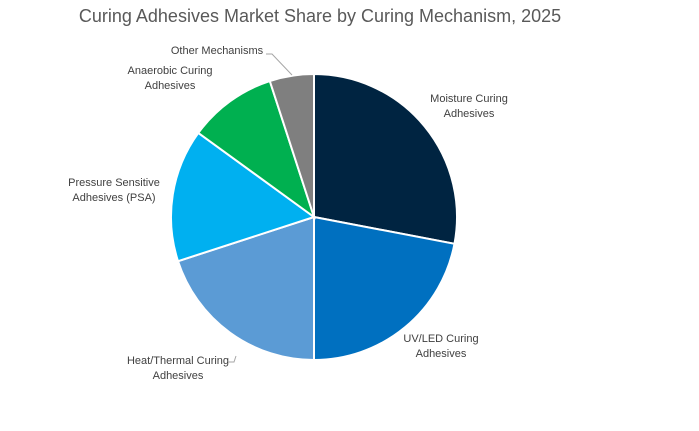  What do you see at coordinates (440, 346) in the screenshot?
I see `slice-label-1: UV/LED Curing Adhesives` at bounding box center [440, 346].